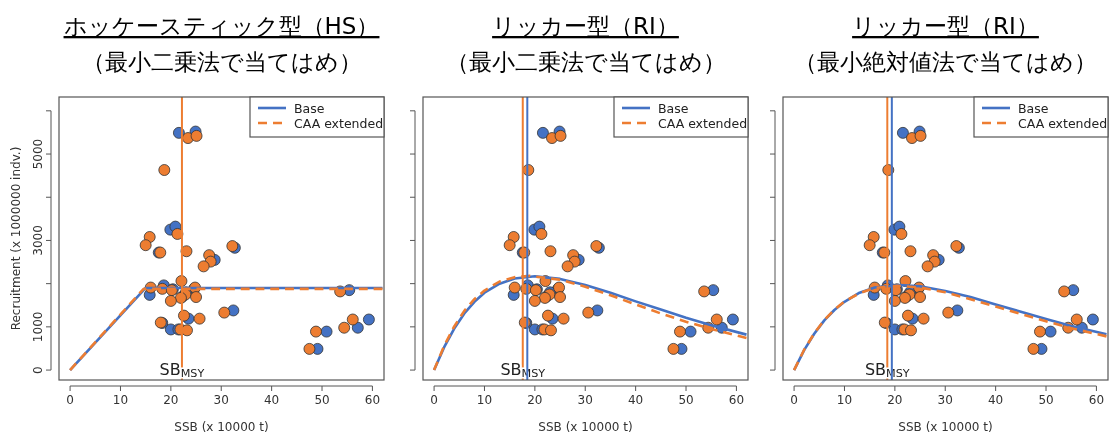 This screenshot has height=439, width=1112. I want to click on y-tick-label: 0, so click(38, 370).